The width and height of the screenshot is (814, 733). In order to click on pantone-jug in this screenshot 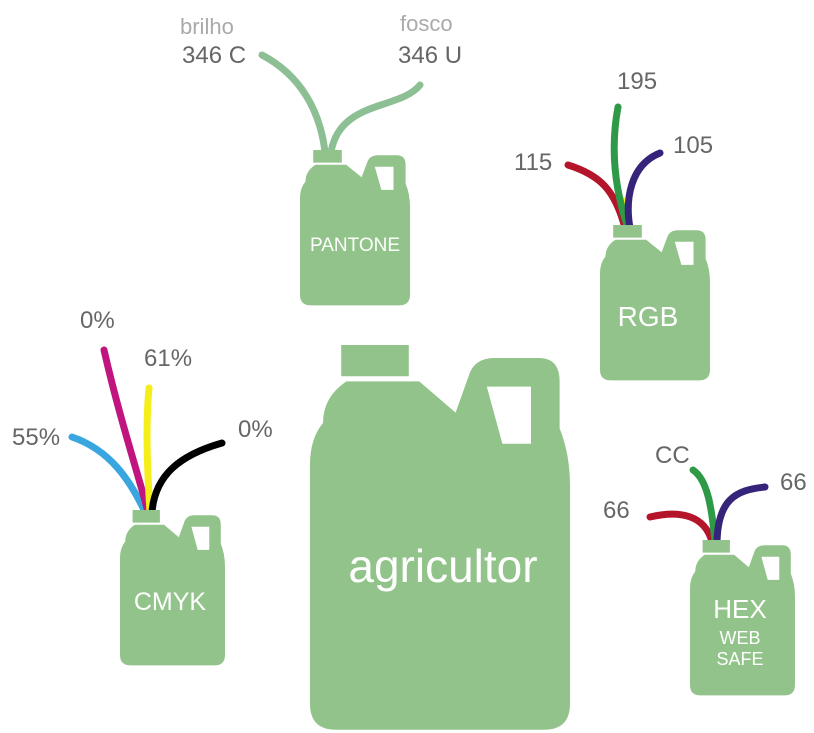, I will do `click(355, 228)`.